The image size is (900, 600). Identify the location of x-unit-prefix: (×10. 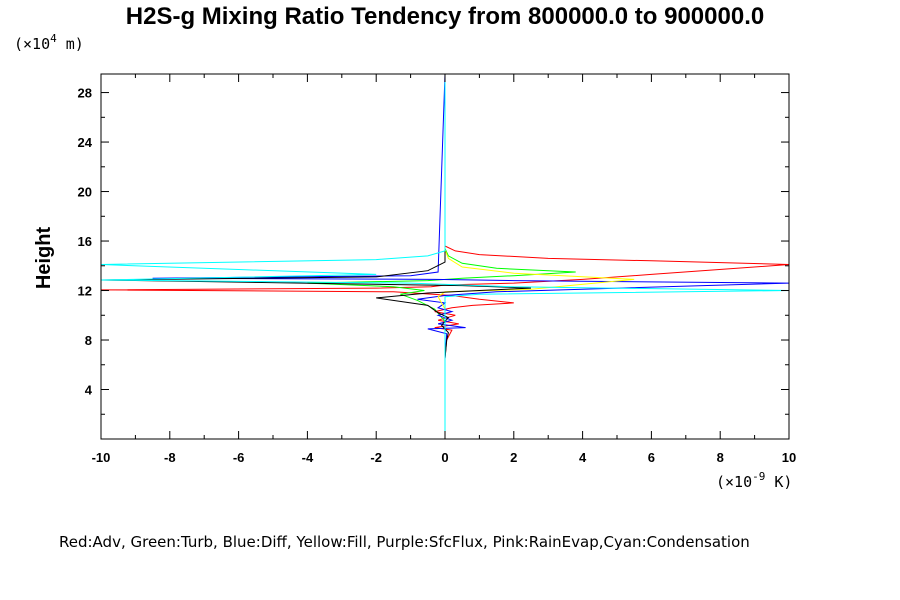
(734, 482).